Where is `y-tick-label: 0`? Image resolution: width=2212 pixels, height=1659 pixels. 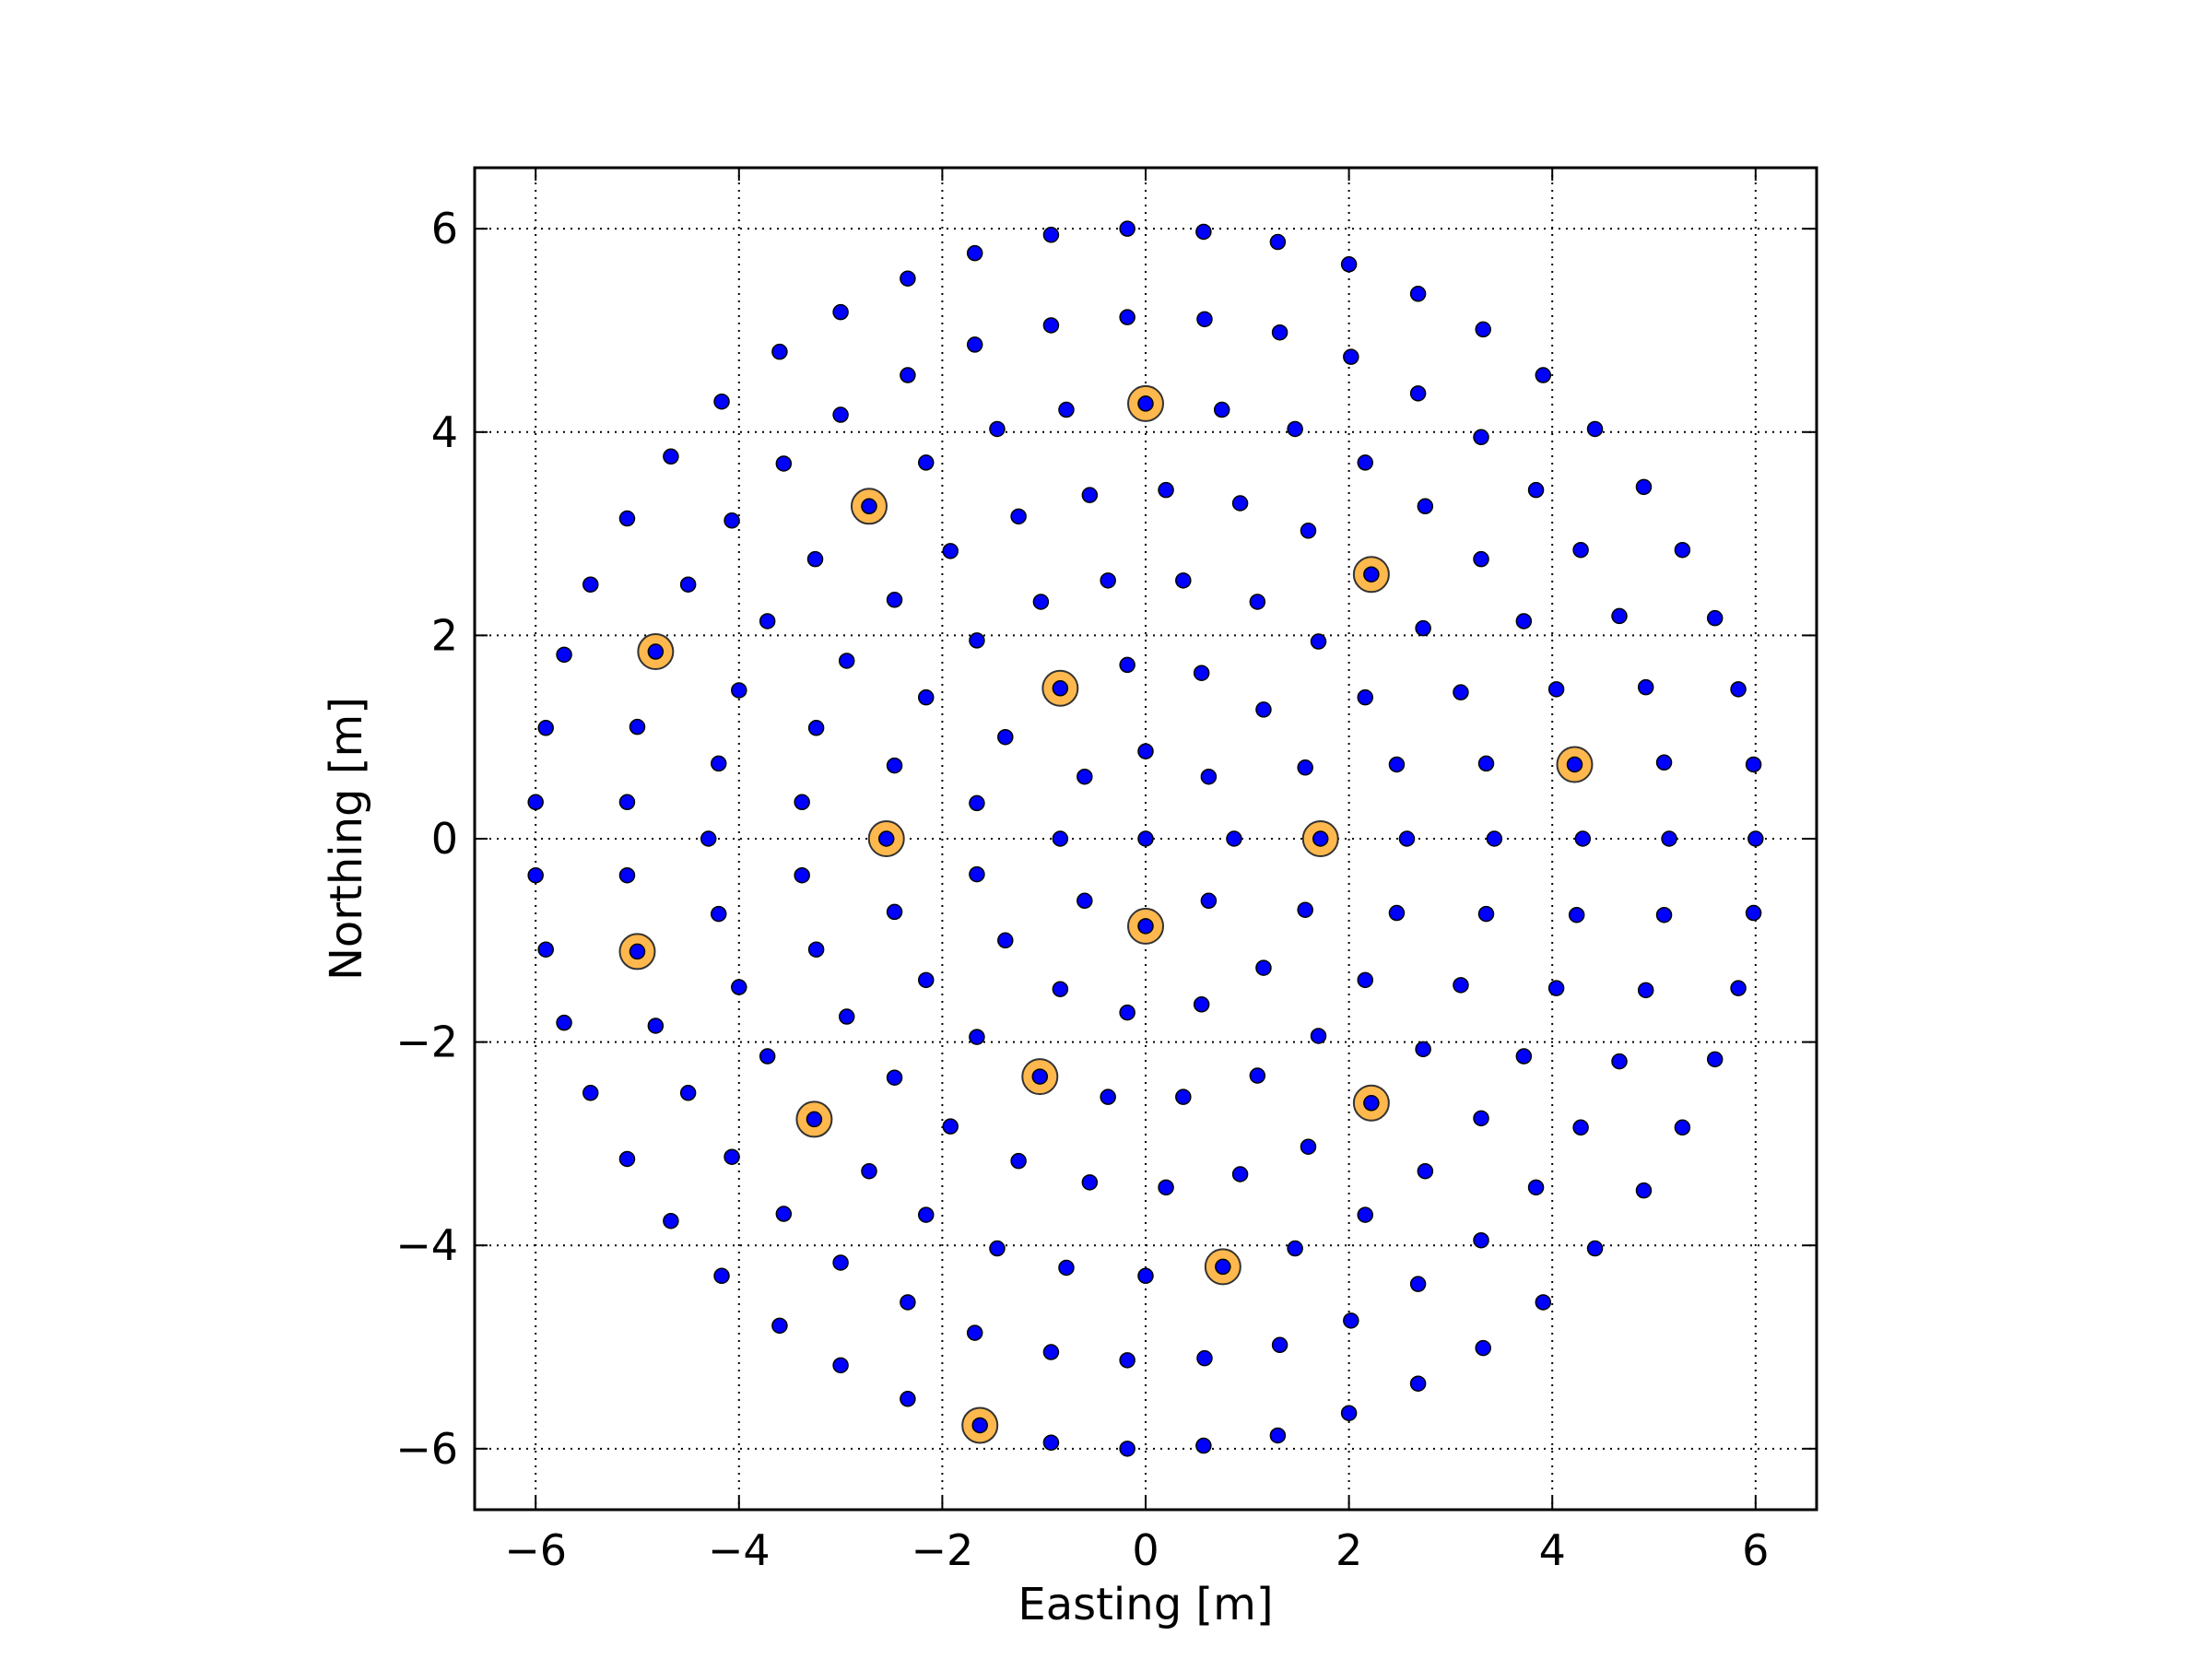
y-tick-label: 0 is located at coordinates (444, 839).